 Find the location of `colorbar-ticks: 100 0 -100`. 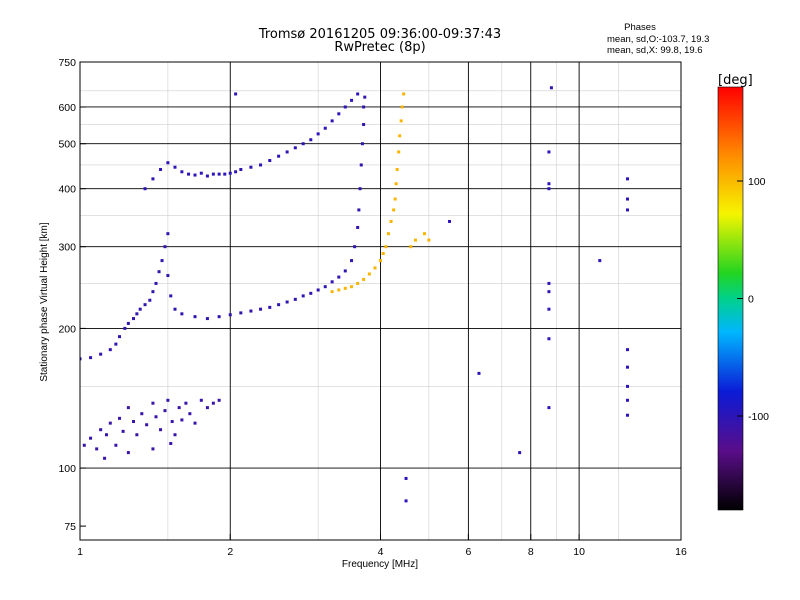

colorbar-ticks: 100 0 -100 is located at coordinates (753, 299).